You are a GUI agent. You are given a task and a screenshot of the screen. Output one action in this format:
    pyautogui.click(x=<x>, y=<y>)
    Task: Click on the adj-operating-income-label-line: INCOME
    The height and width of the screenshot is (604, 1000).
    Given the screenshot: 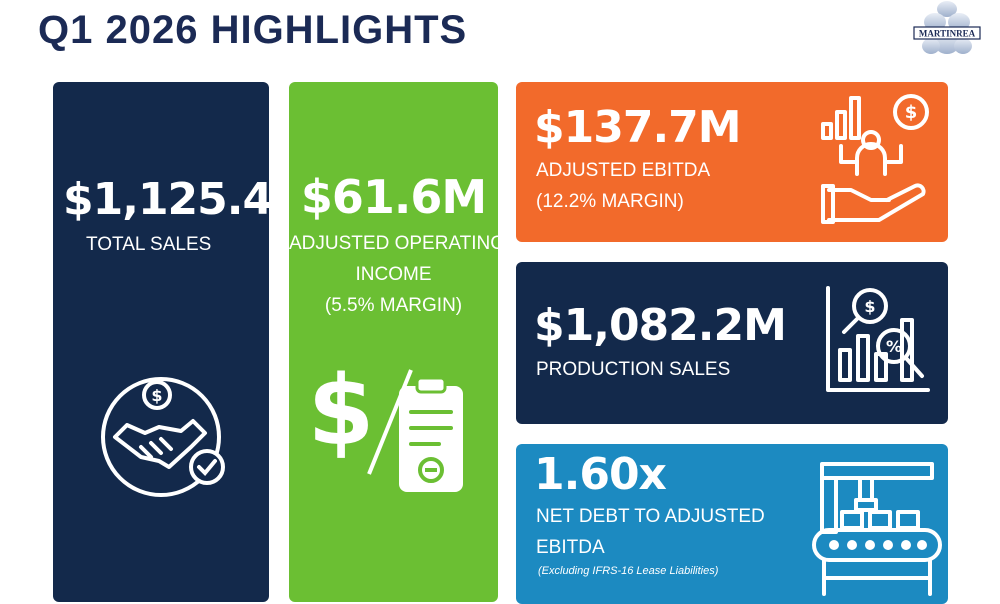 What is the action you would take?
    pyautogui.click(x=393, y=274)
    